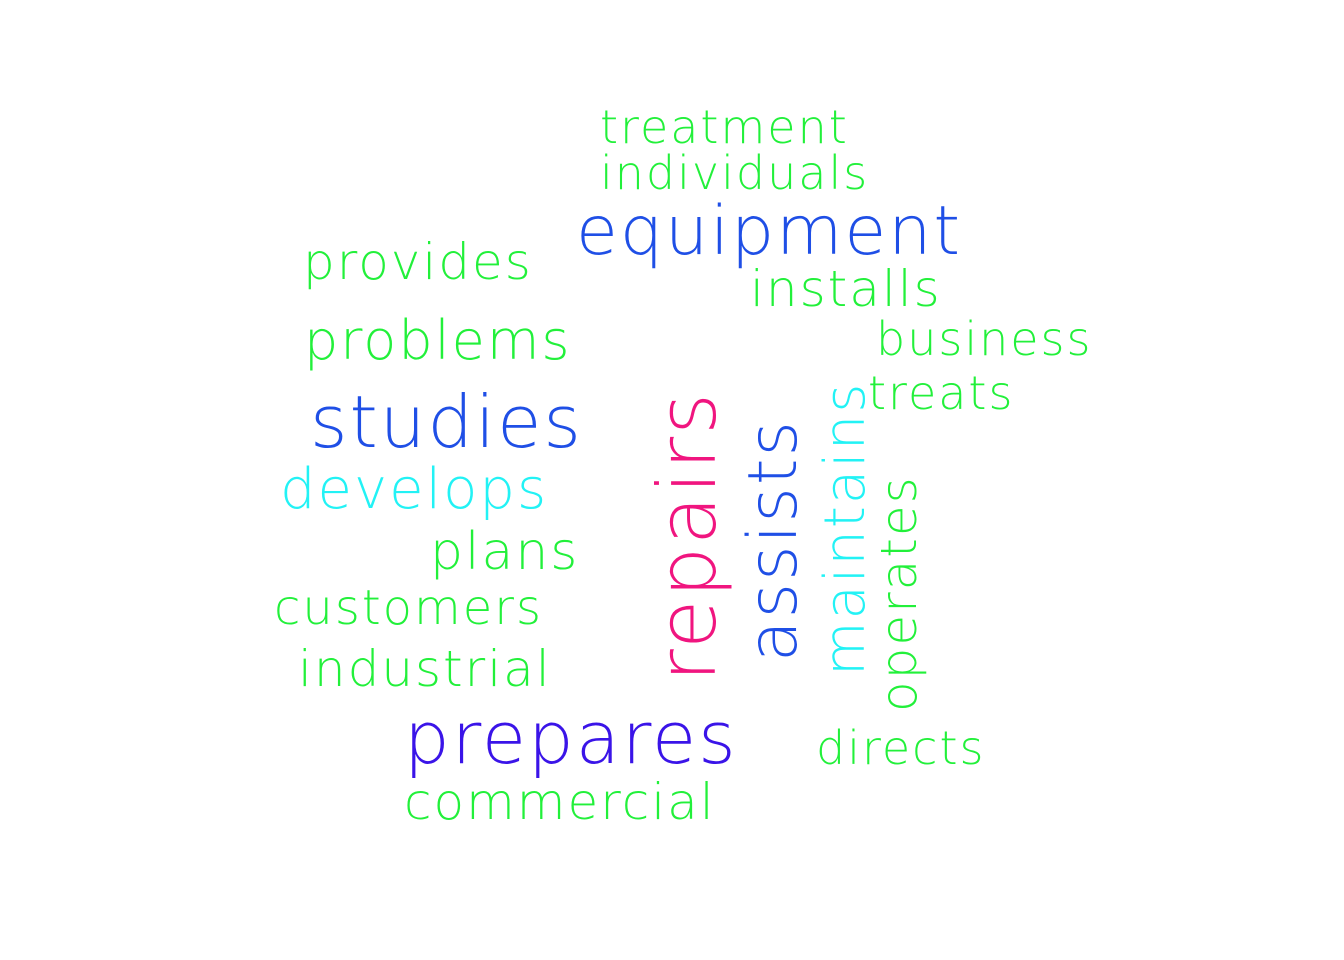 This screenshot has width=1344, height=960. What do you see at coordinates (571, 738) in the screenshot?
I see `word-prepares: prepares` at bounding box center [571, 738].